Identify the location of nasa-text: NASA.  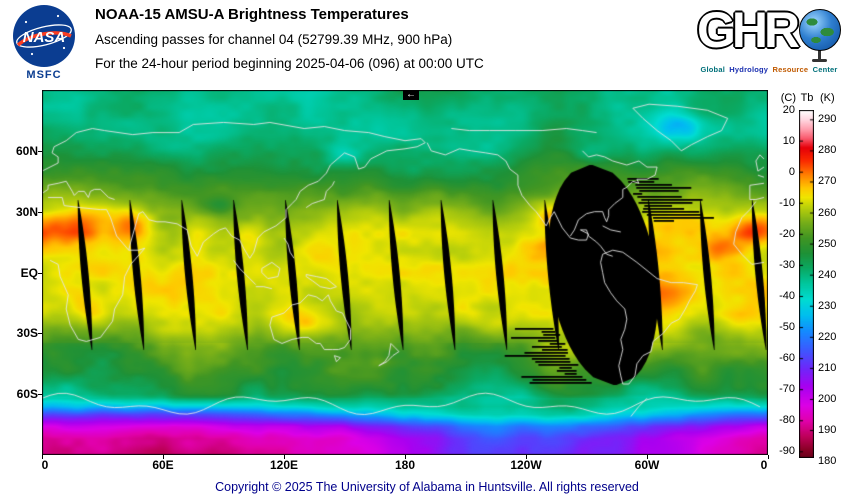
(44, 37).